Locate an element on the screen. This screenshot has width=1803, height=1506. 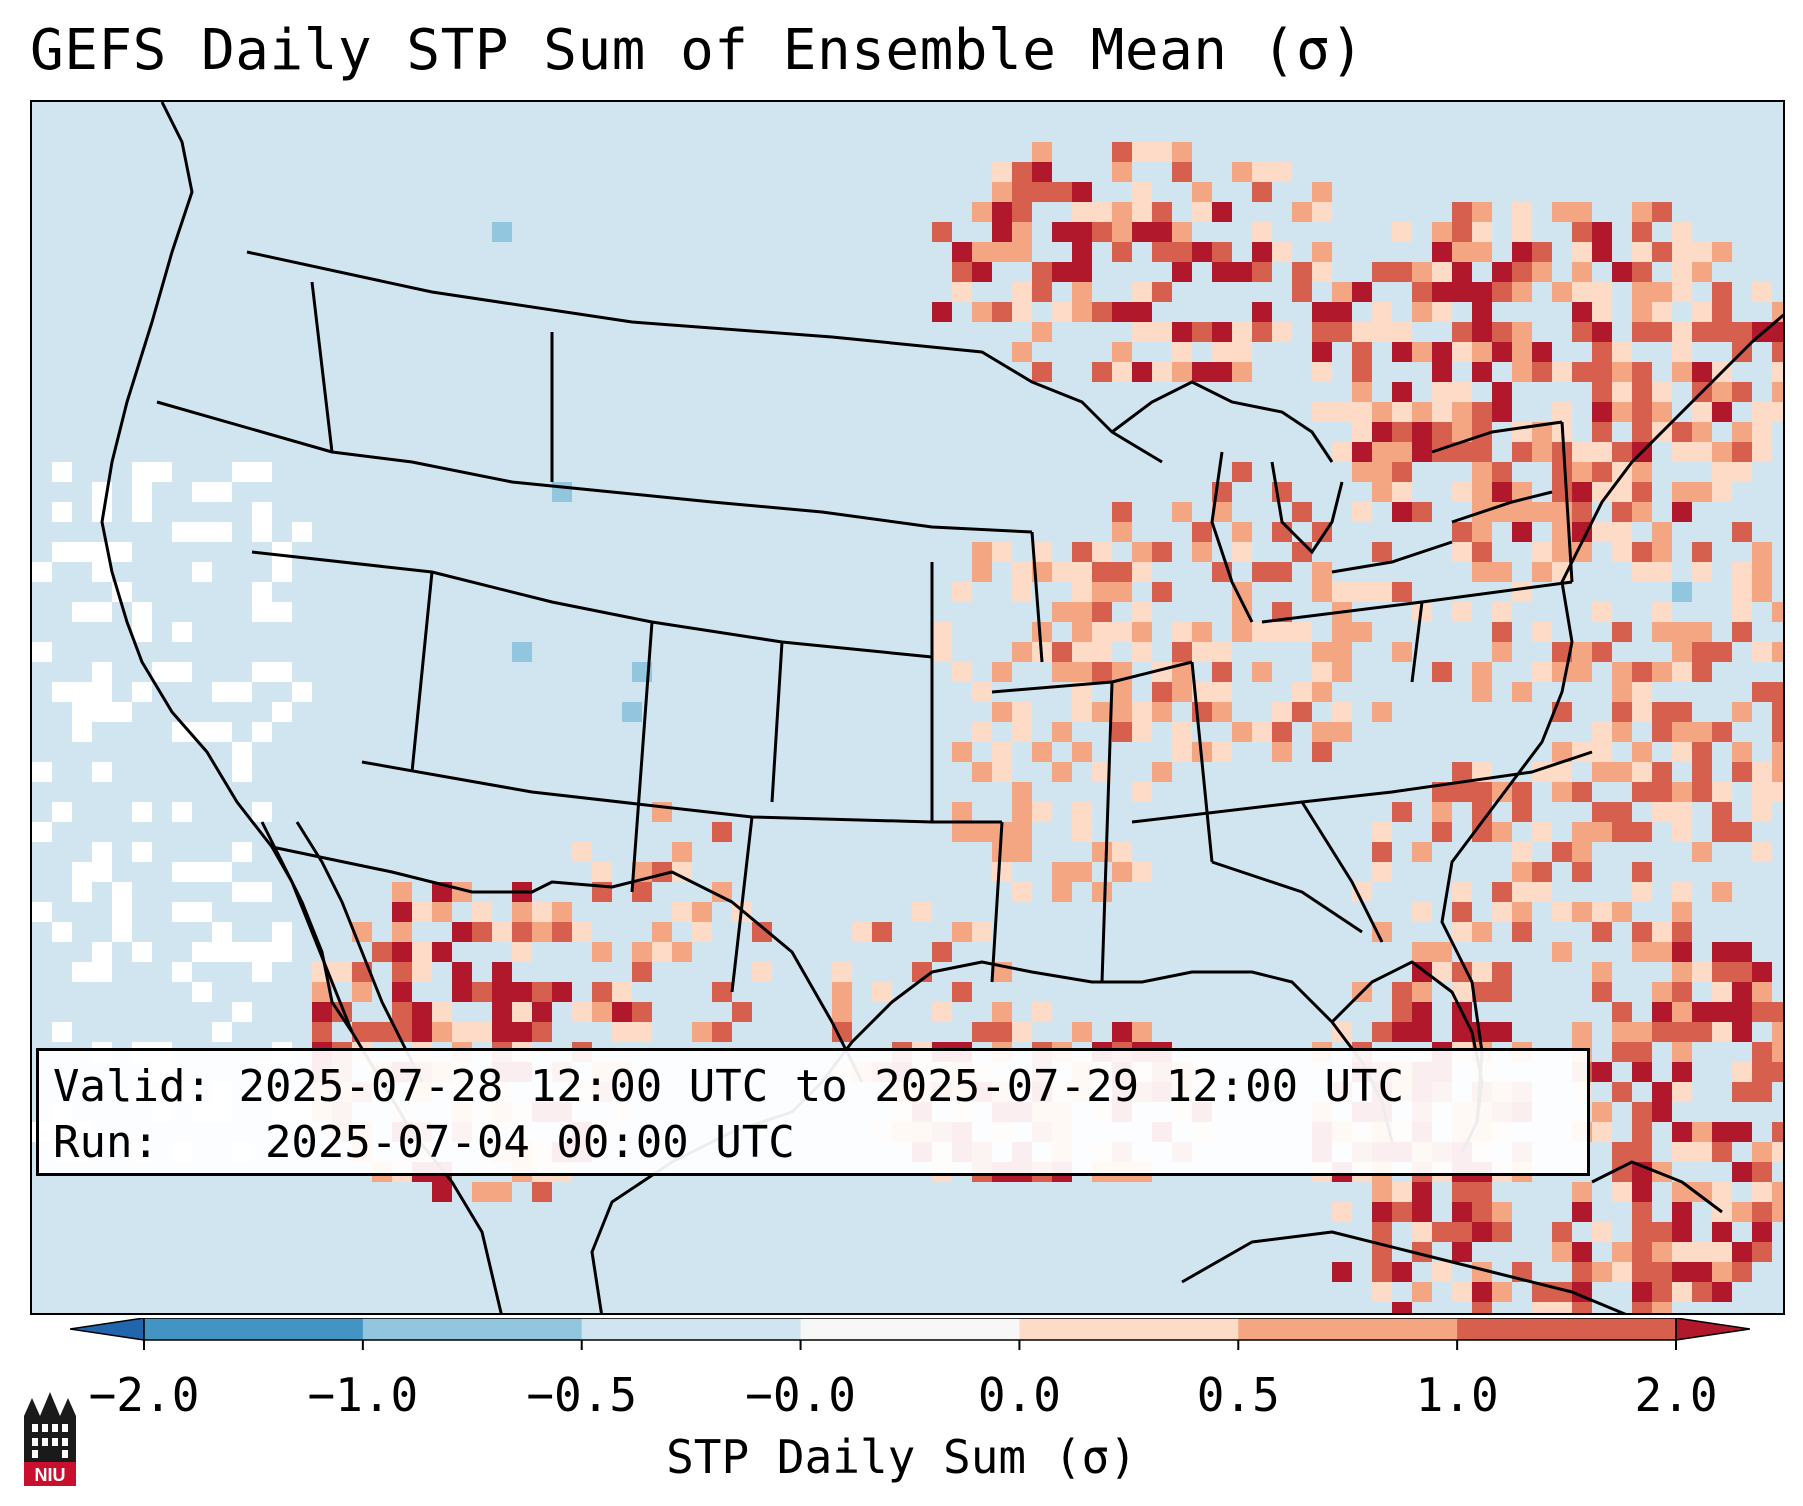
colorbar-segment is located at coordinates (1129, 1329).